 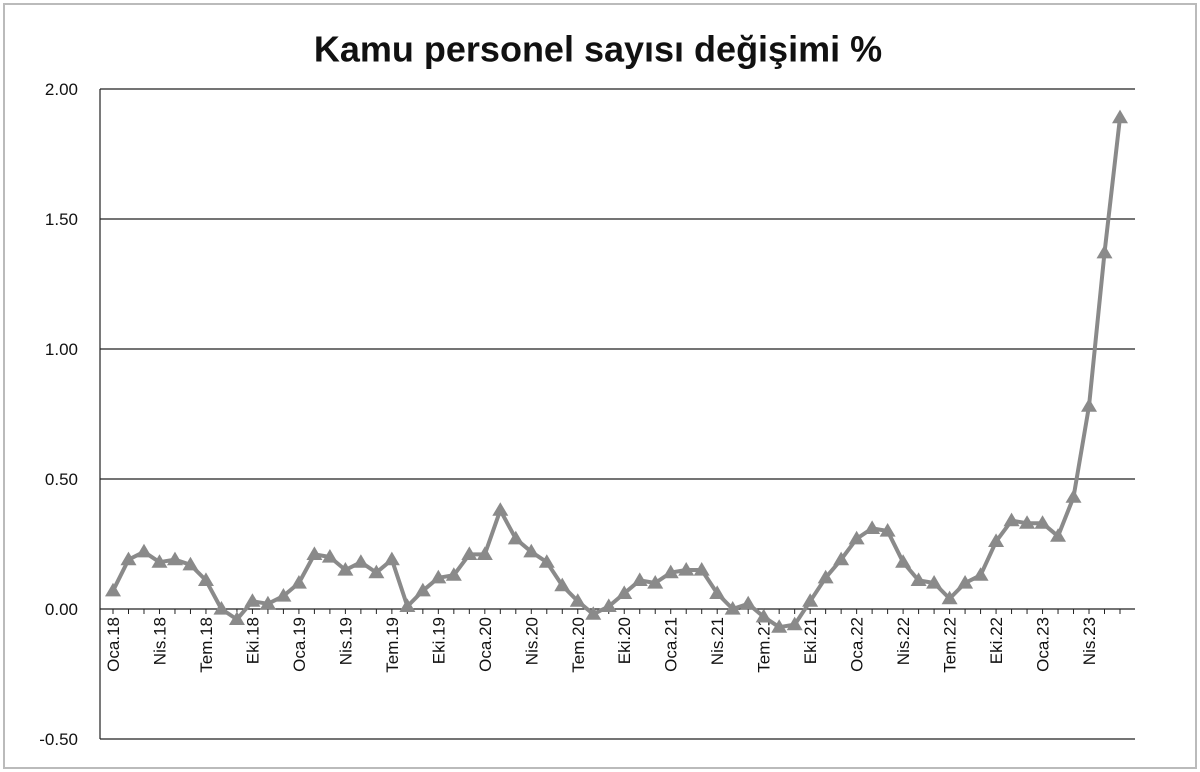 I want to click on x-tick-label: Nis.19, so click(x=345, y=641).